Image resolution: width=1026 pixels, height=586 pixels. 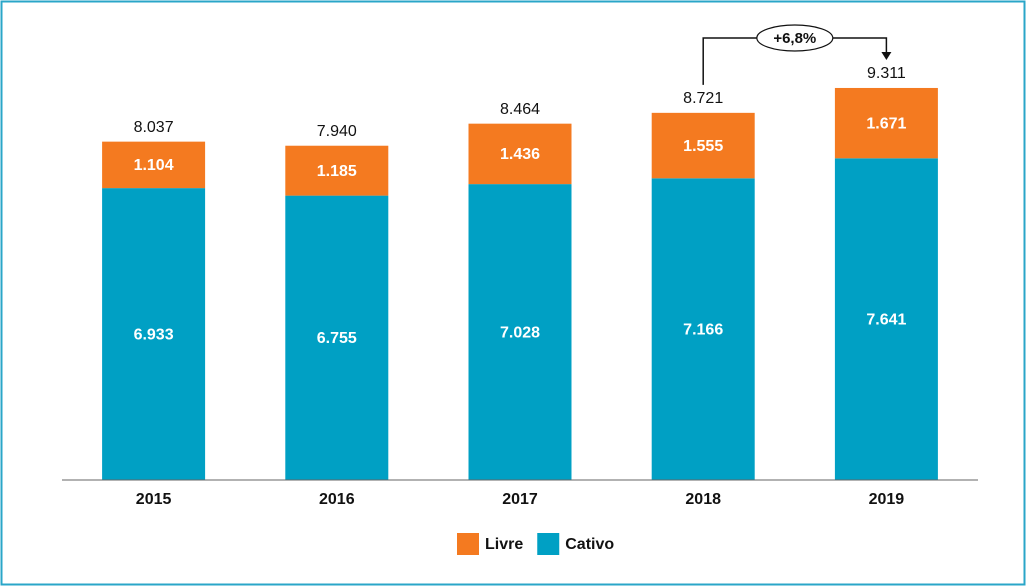 I want to click on annotation-text: +6,8%, so click(x=794, y=38).